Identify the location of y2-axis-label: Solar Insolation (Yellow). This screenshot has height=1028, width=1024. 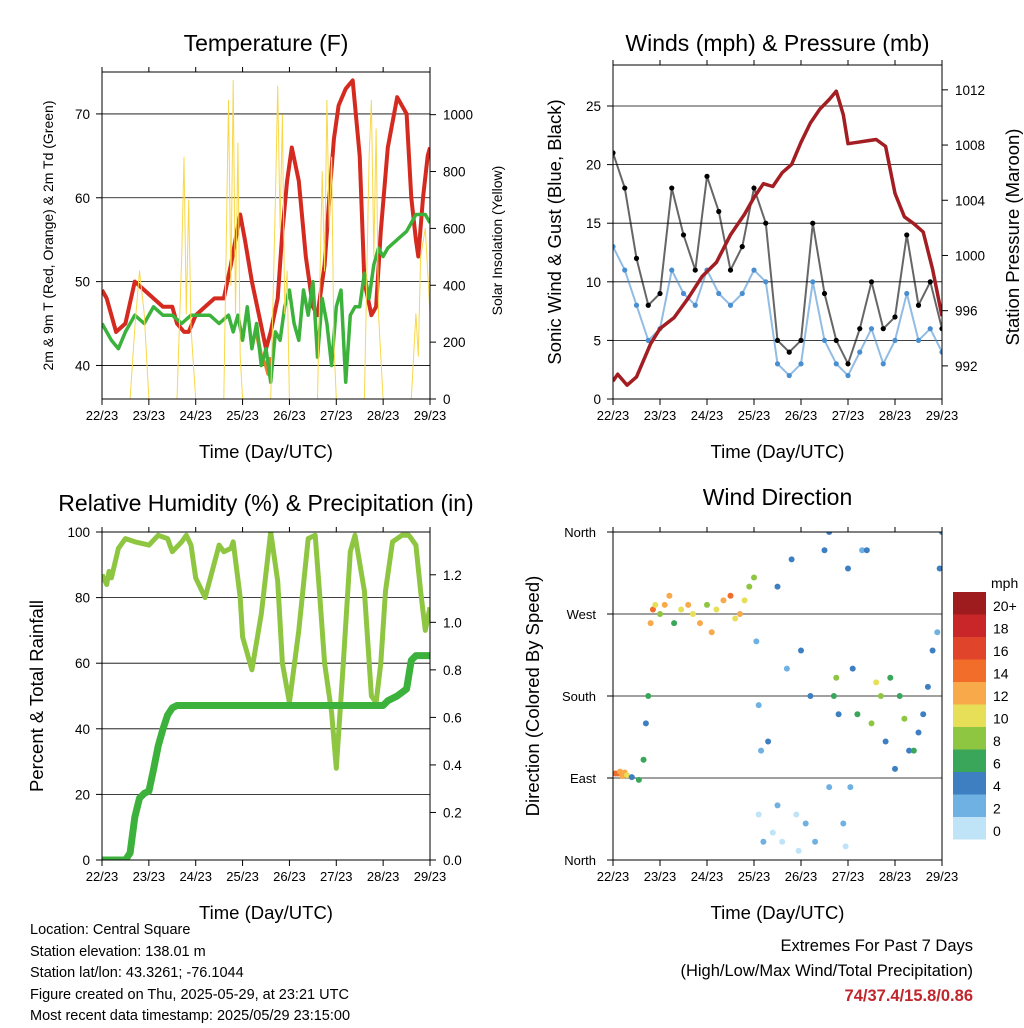
(497, 241).